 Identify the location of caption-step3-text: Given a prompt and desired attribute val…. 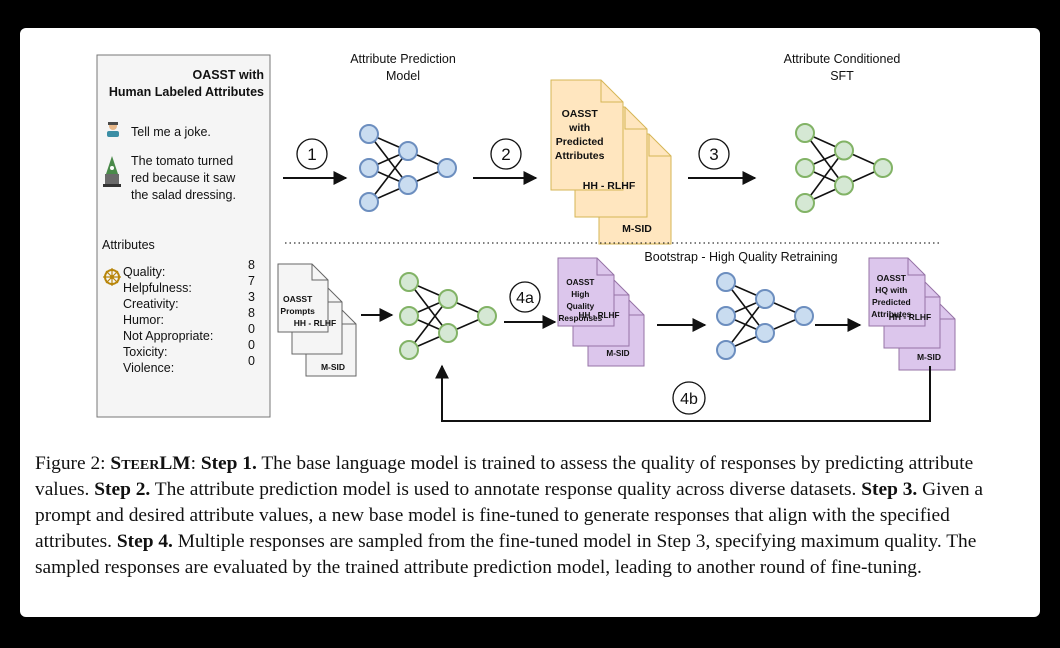
(509, 515).